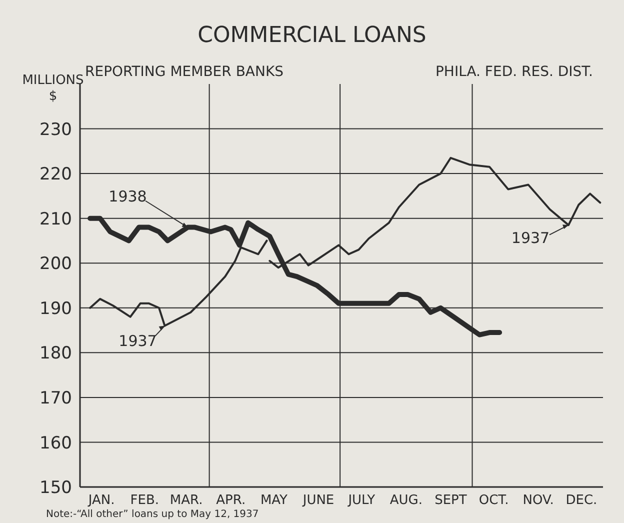 The height and width of the screenshot is (523, 624). What do you see at coordinates (56, 308) in the screenshot?
I see `y-tick-label: 190` at bounding box center [56, 308].